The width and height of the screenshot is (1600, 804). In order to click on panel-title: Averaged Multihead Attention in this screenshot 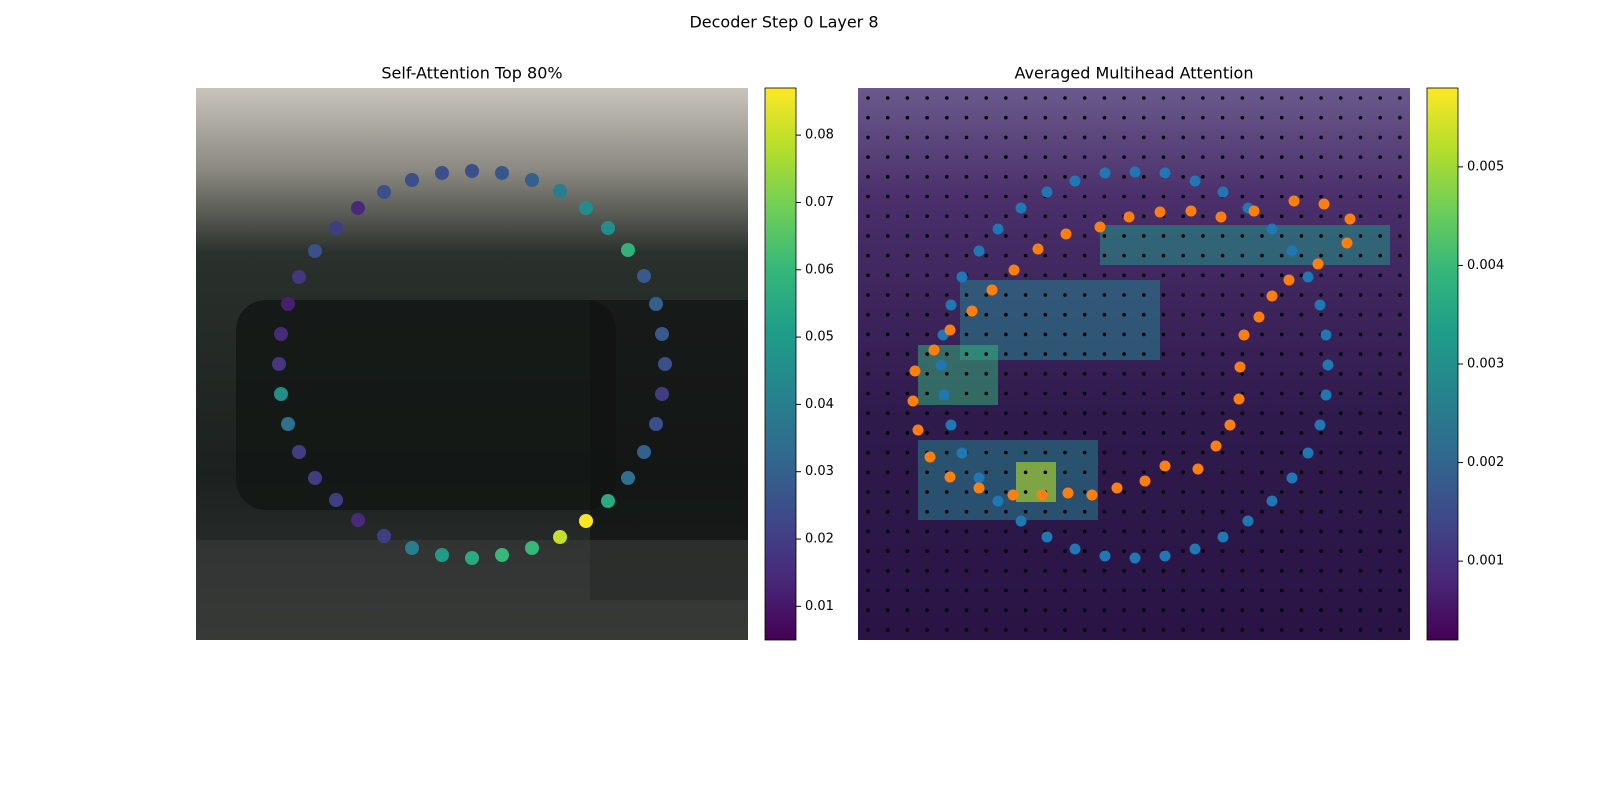, I will do `click(1134, 73)`.